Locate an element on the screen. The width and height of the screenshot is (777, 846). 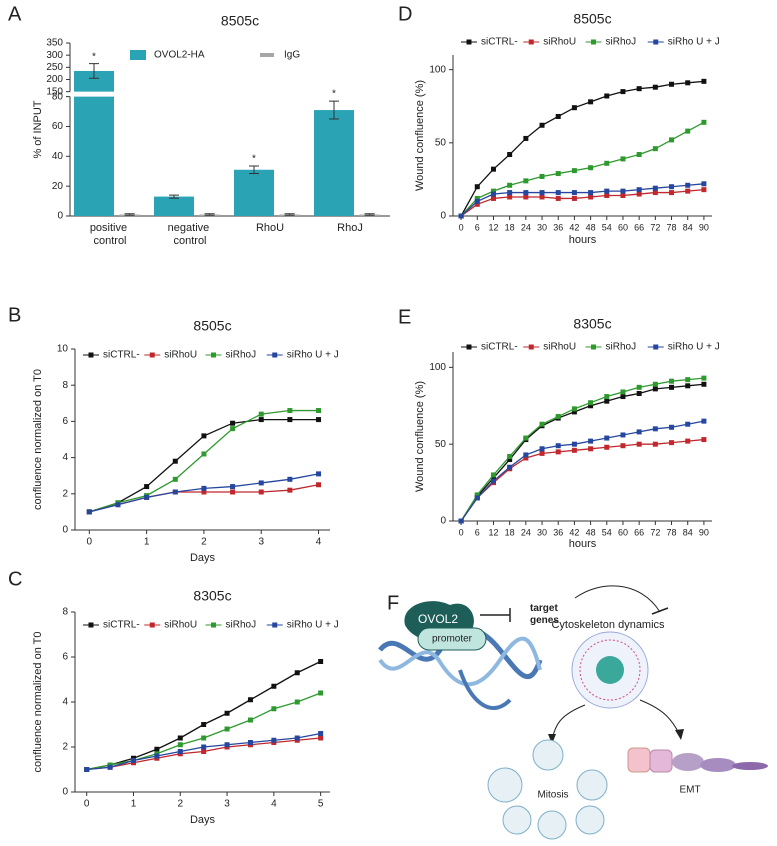
y-tick-label: 8 is located at coordinates (65, 612).